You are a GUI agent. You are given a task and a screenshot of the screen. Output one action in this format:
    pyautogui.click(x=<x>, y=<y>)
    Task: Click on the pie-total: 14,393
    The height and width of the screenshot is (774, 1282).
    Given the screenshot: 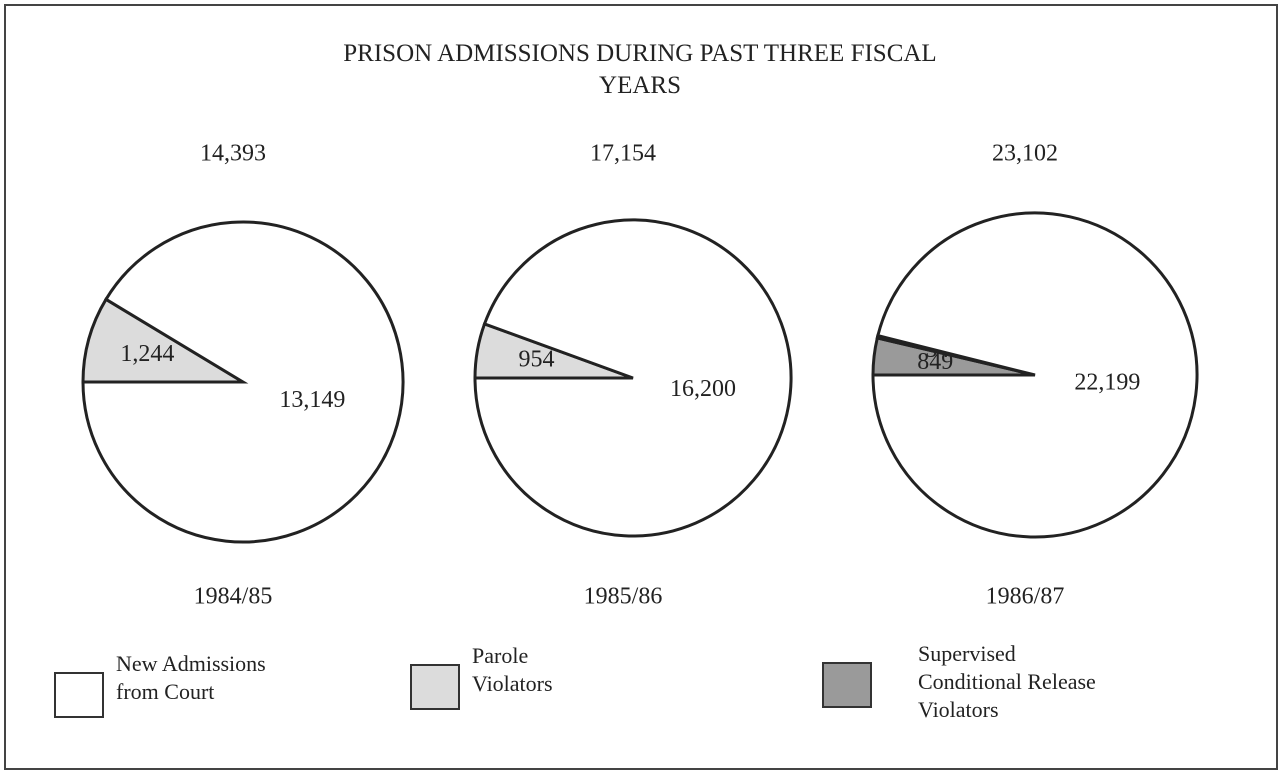 What is the action you would take?
    pyautogui.click(x=233, y=154)
    